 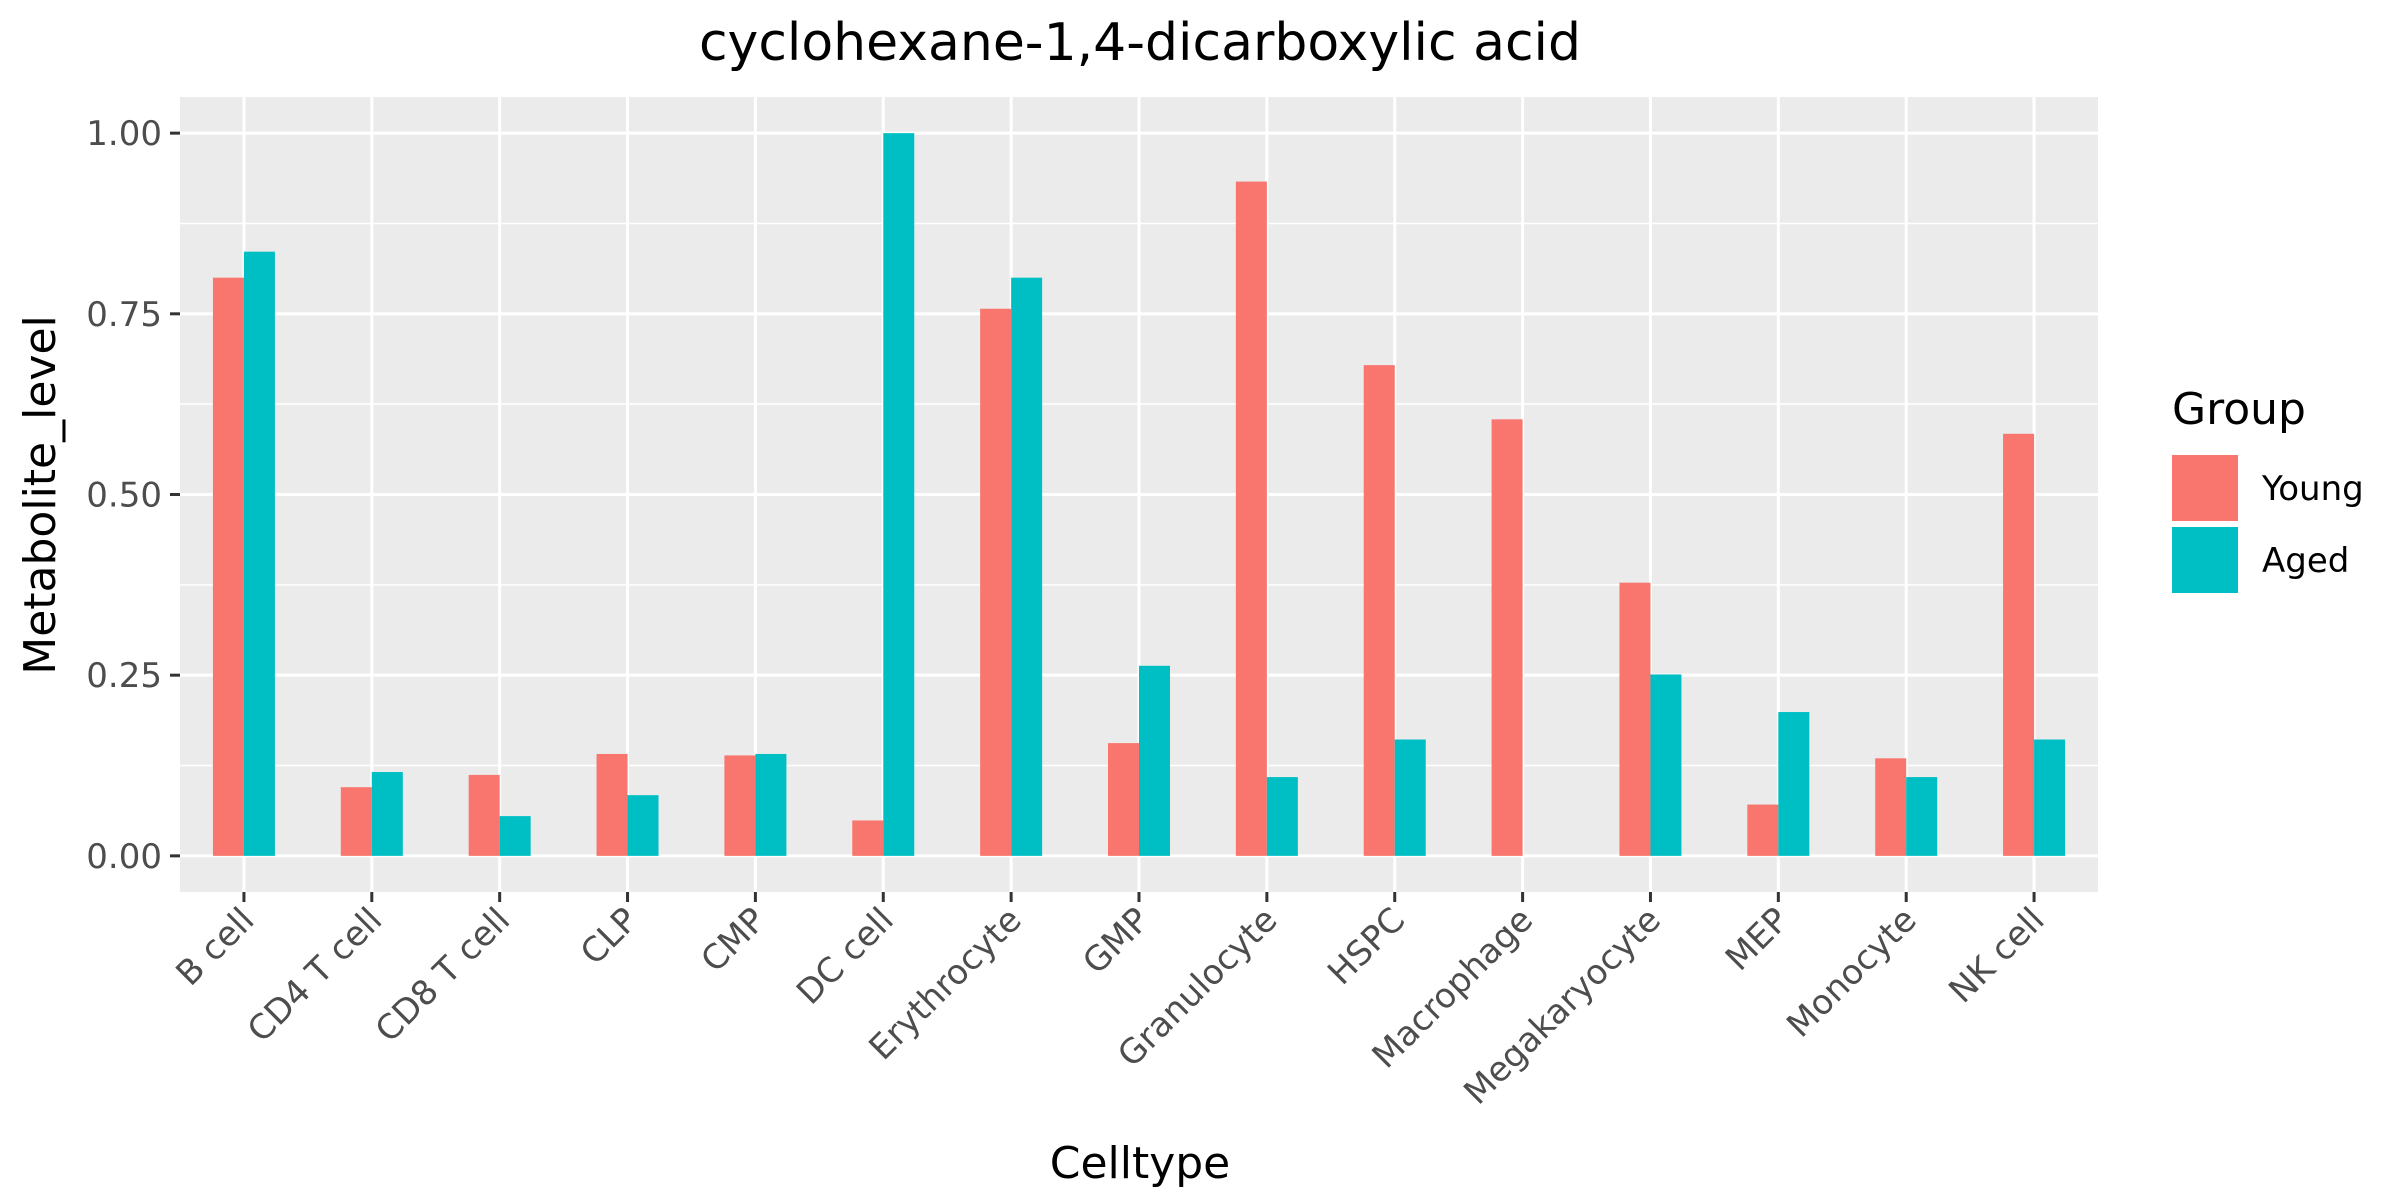 I want to click on y-tick-label: 0.75, so click(x=124, y=315).